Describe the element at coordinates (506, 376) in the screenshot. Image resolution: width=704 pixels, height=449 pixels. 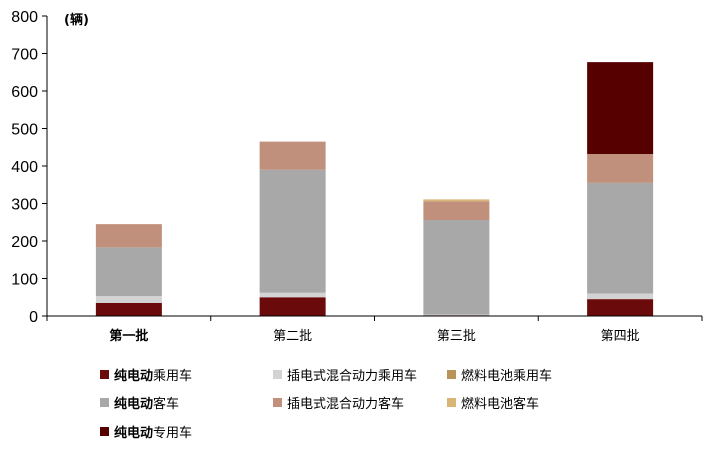
I see `legend-entry: 燃料电池乘用车` at that location.